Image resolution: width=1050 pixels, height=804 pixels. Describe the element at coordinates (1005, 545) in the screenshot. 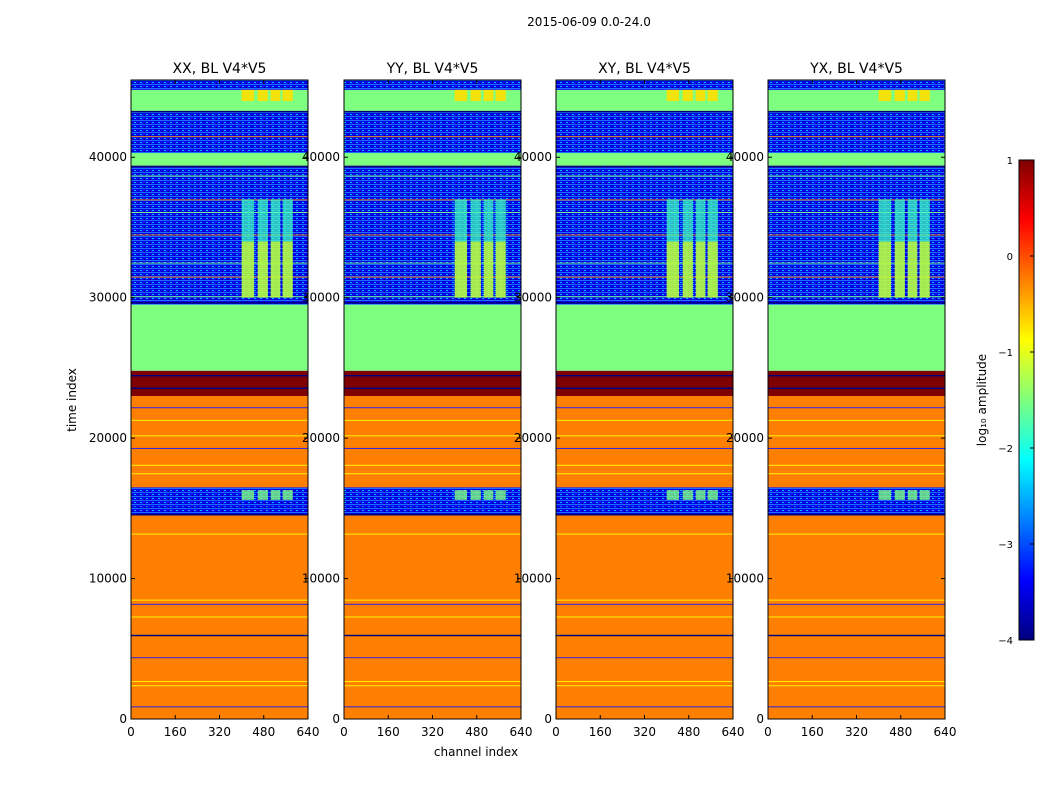

I see `colorbar-tick-label: −3` at that location.